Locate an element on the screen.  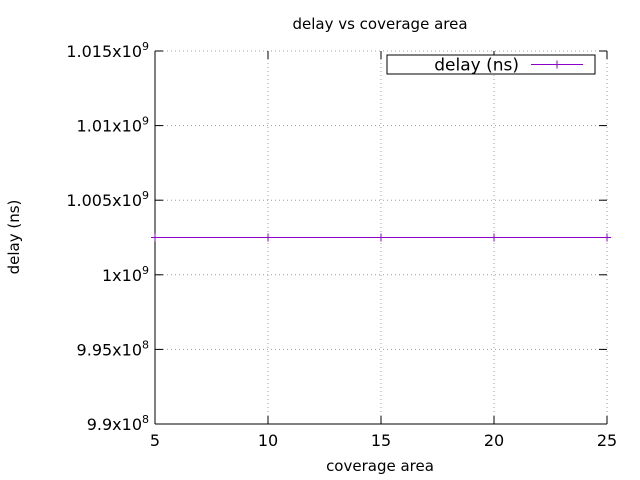
x-axis-label: coverage area is located at coordinates (380, 466).